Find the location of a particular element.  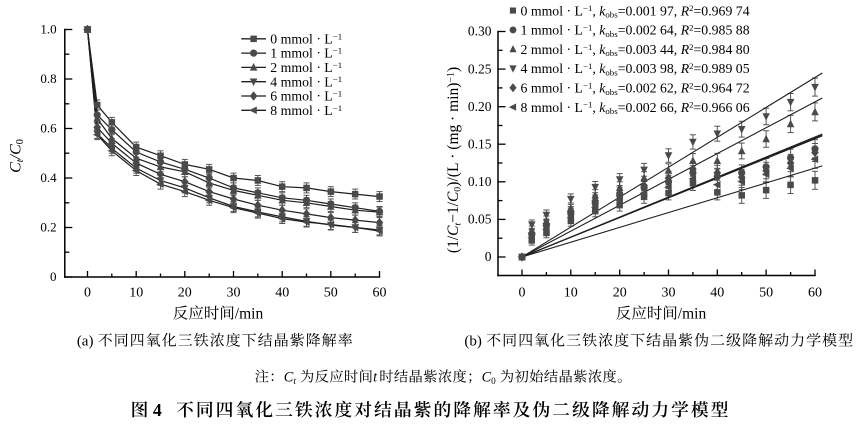

svg-text: (mg is located at coordinates (453, 136).